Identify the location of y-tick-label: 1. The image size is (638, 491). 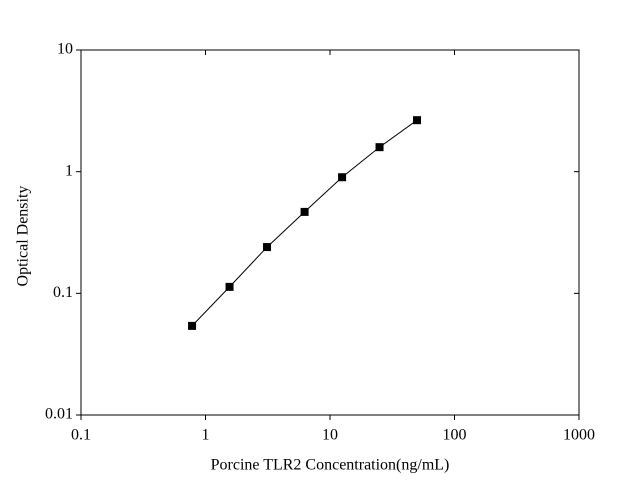
(69, 170).